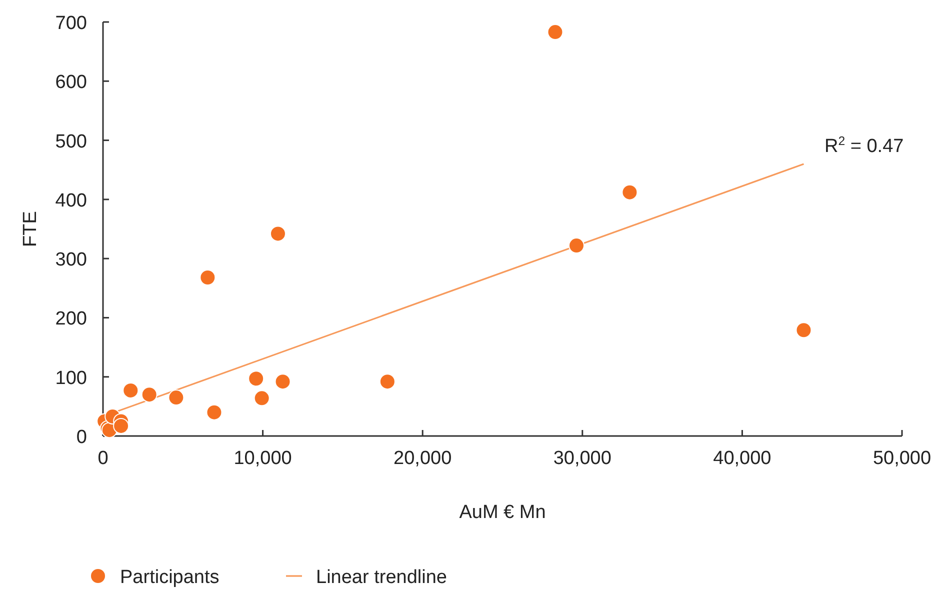 Image resolution: width=947 pixels, height=591 pixels. What do you see at coordinates (582, 458) in the screenshot?
I see `x-tick-label: 30,000` at bounding box center [582, 458].